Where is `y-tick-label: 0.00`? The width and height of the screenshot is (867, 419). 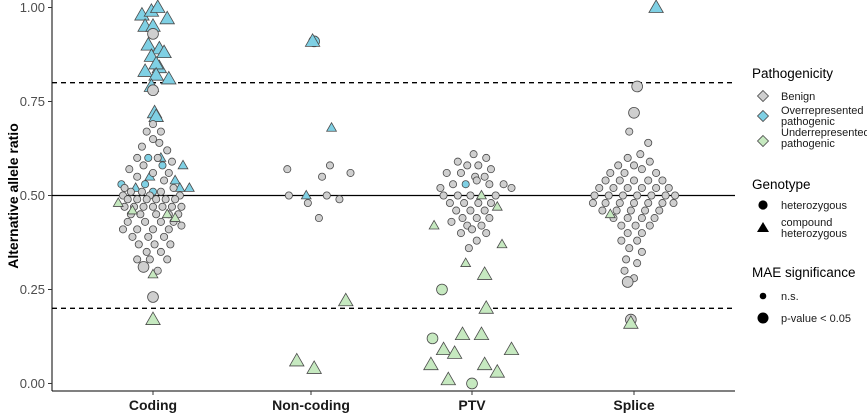
y-tick-label: 0.00 is located at coordinates (32, 383).